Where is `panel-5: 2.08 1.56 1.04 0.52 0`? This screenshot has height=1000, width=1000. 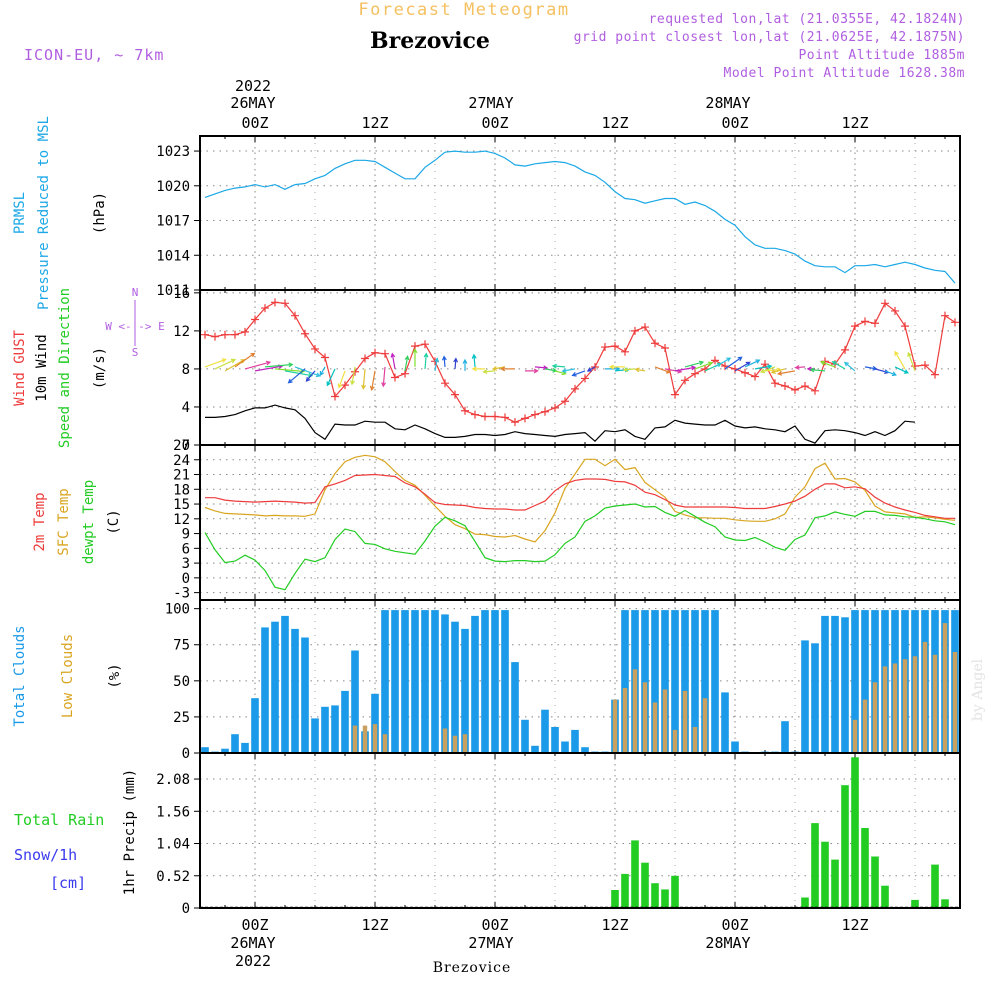 panel-5: 2.08 1.56 1.04 0.52 0 is located at coordinates (558, 835).